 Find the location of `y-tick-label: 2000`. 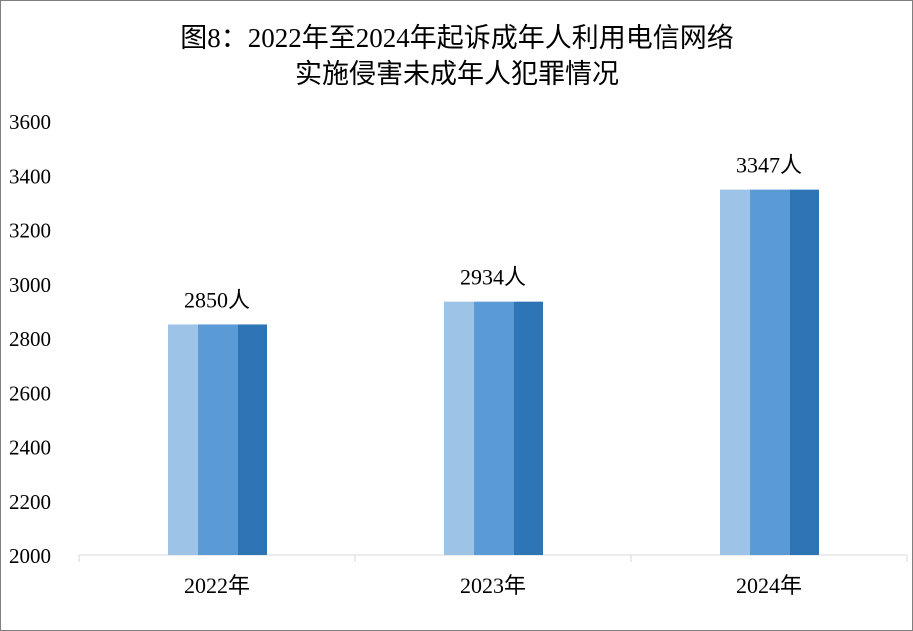

y-tick-label: 2000 is located at coordinates (30, 556).